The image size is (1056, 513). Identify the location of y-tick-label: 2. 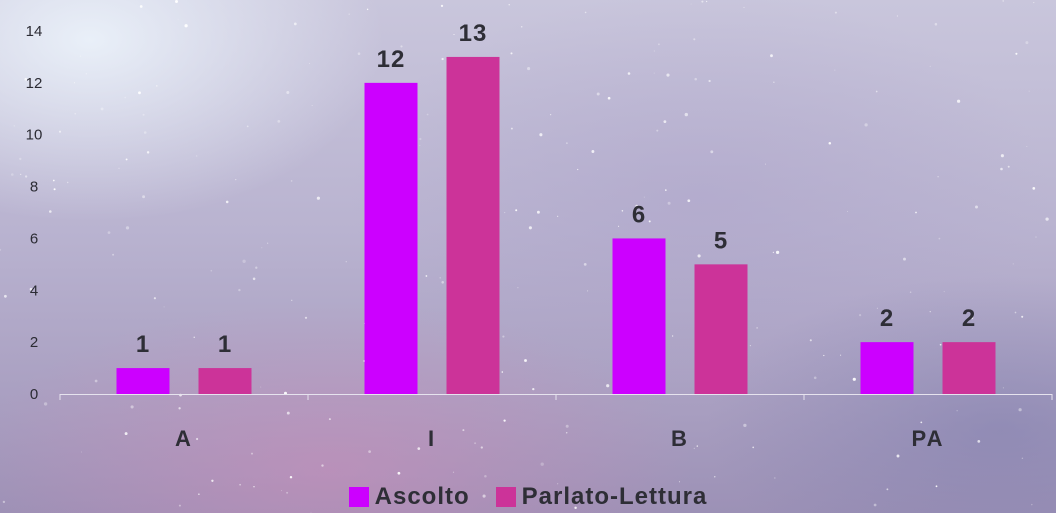
(34, 342).